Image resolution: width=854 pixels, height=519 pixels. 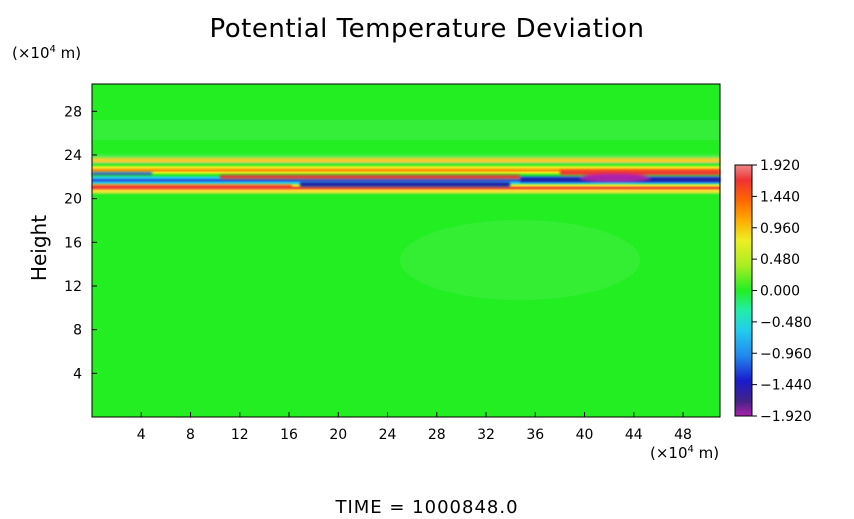 What do you see at coordinates (780, 166) in the screenshot?
I see `colorbar-tick-label: 1.920` at bounding box center [780, 166].